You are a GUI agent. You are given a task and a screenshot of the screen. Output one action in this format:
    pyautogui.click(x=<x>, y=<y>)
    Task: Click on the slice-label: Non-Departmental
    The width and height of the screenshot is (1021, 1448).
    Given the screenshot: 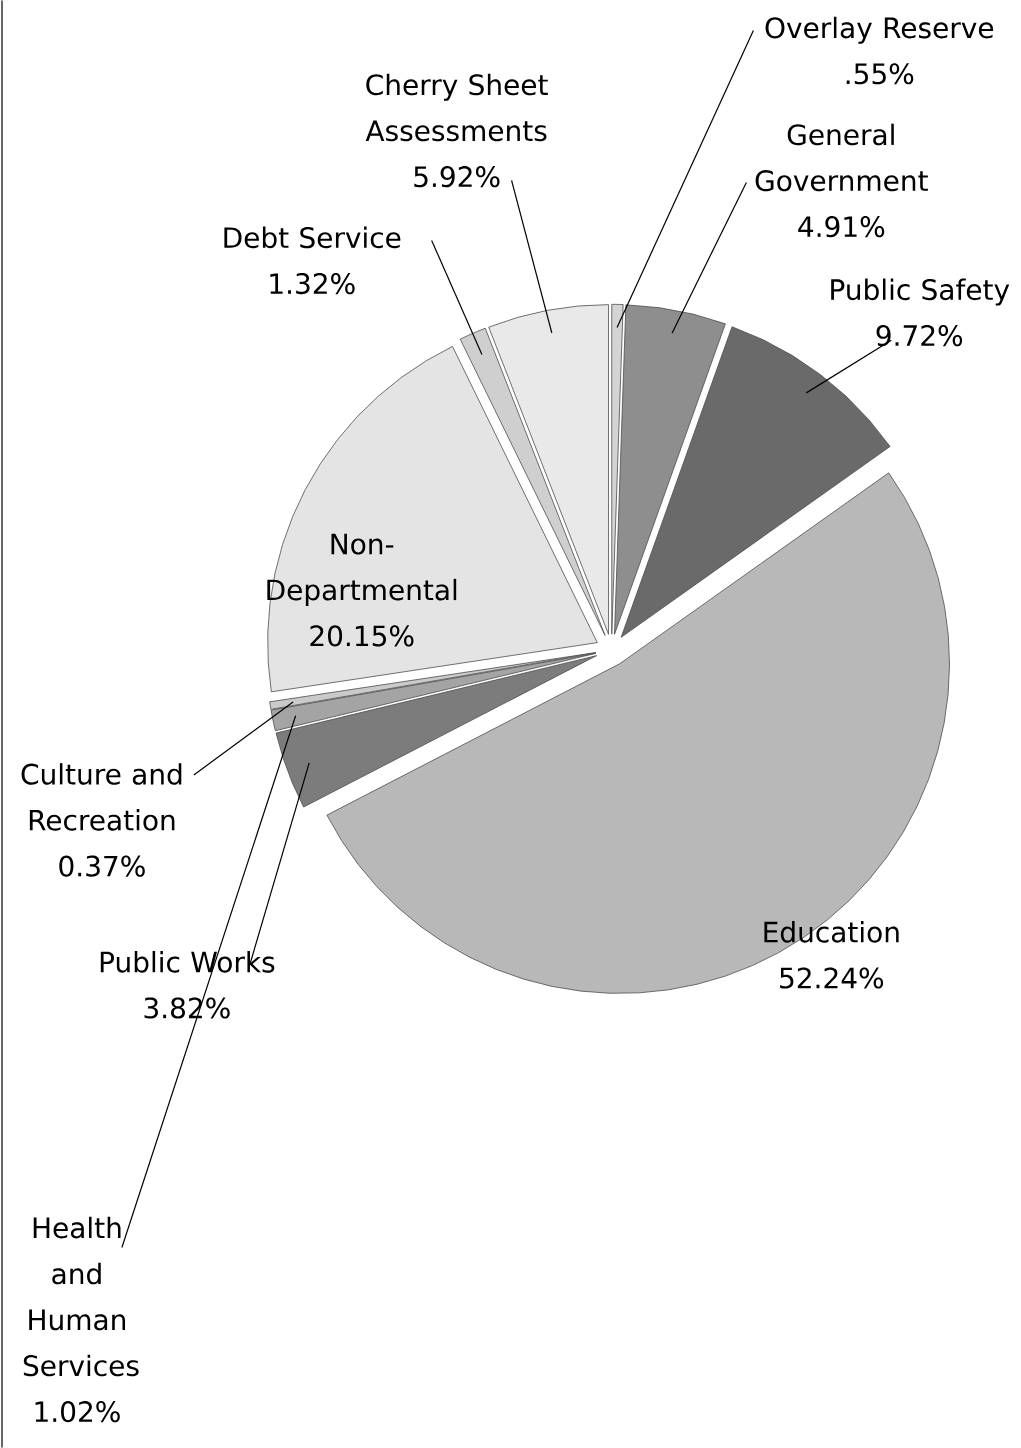 What is the action you would take?
    pyautogui.click(x=362, y=569)
    